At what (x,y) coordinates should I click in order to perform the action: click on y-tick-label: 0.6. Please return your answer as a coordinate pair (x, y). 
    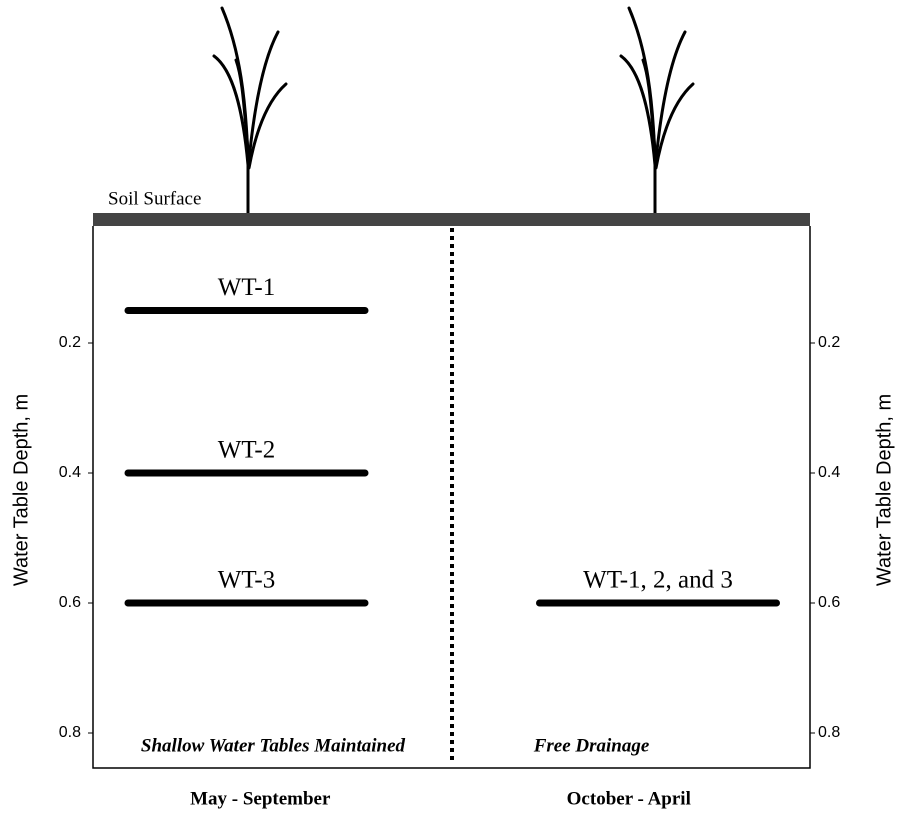
    Looking at the image, I should click on (70, 602).